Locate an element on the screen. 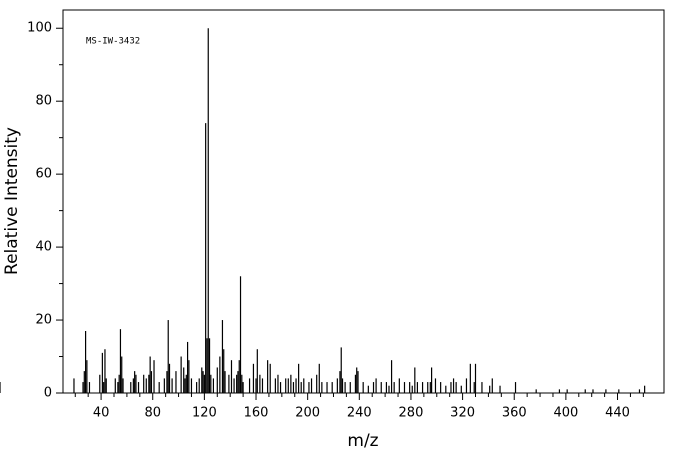  x-tick-label: 440 is located at coordinates (617, 413).